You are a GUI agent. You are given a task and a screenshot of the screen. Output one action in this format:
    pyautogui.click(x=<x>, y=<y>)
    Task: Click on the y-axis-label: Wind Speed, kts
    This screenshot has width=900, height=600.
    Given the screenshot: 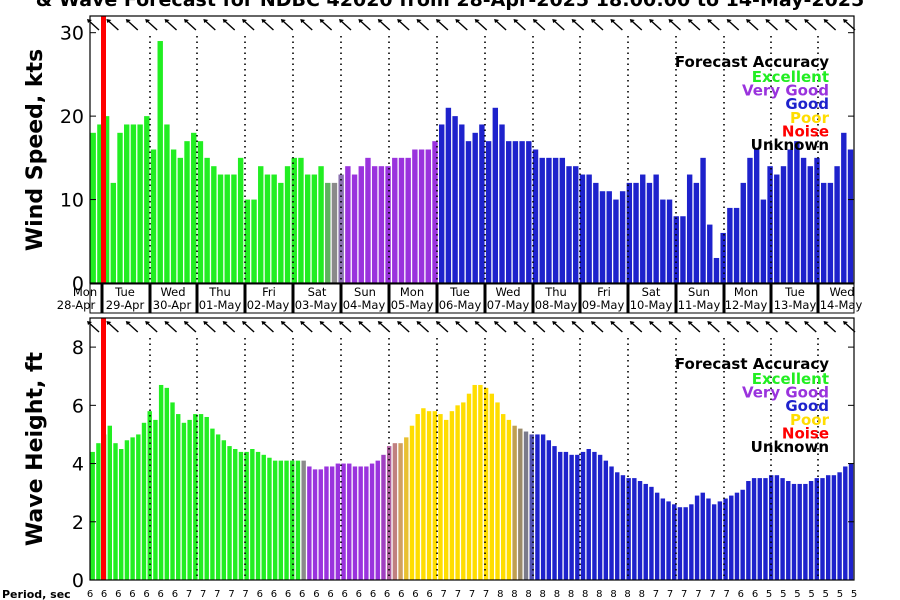 What is the action you would take?
    pyautogui.click(x=35, y=150)
    